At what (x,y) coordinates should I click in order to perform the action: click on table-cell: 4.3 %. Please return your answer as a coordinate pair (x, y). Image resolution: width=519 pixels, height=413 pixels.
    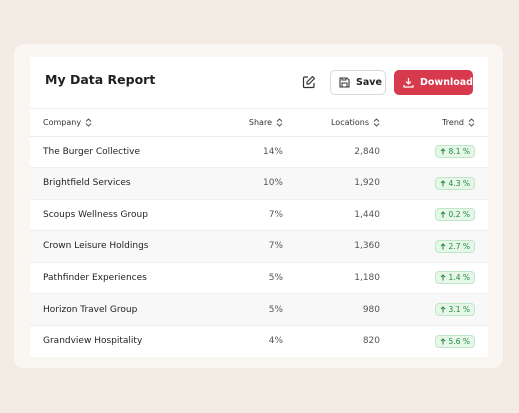
    Looking at the image, I should click on (454, 183).